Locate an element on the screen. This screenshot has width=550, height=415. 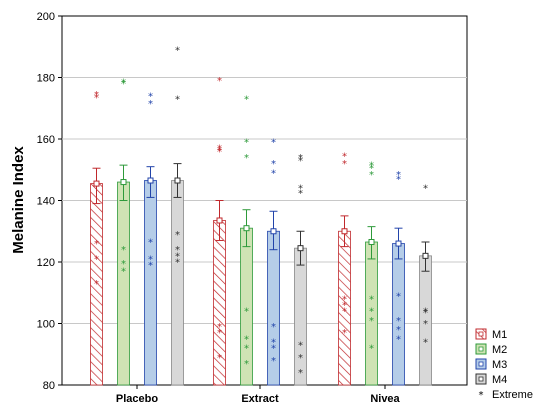
legend-label-m3: M3 is located at coordinates (499, 365).